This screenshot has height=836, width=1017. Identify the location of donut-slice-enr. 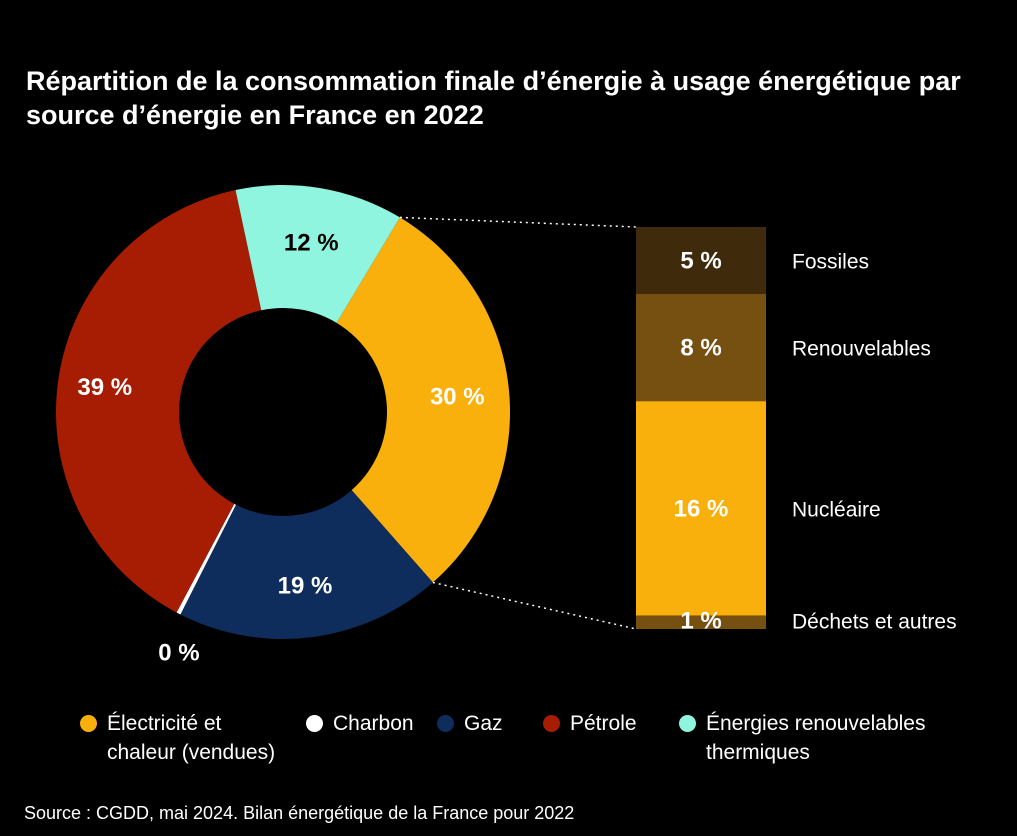
(317, 254).